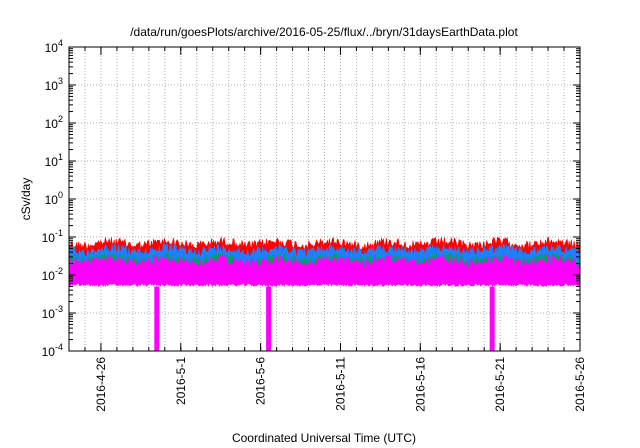  What do you see at coordinates (261, 381) in the screenshot?
I see `x-tick-label: 2016-5-6` at bounding box center [261, 381].